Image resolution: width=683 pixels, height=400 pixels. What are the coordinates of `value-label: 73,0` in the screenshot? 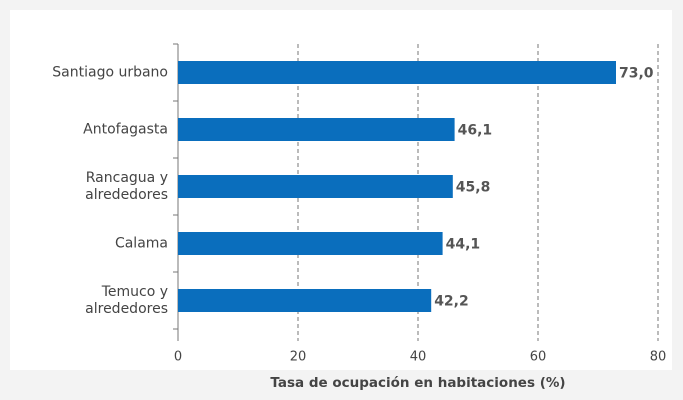 It's located at (636, 74).